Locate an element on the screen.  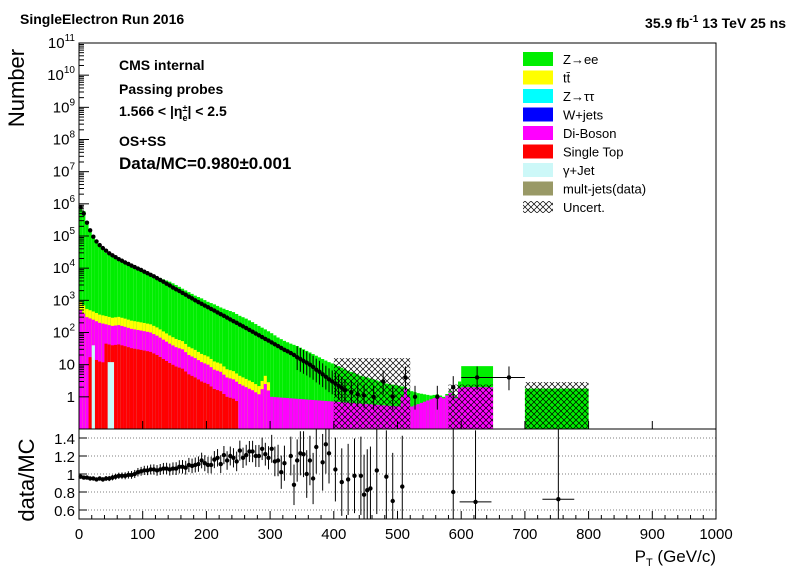
main-y-tick-label: 10 is located at coordinates (66, 365).